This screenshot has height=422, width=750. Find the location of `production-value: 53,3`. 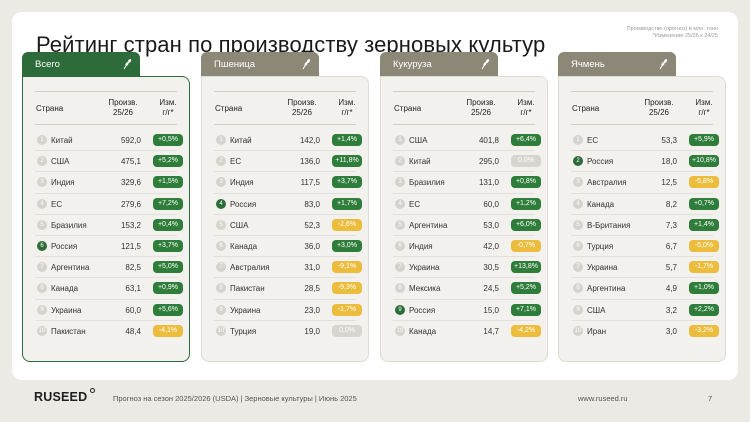

production-value: 53,3 is located at coordinates (669, 140).